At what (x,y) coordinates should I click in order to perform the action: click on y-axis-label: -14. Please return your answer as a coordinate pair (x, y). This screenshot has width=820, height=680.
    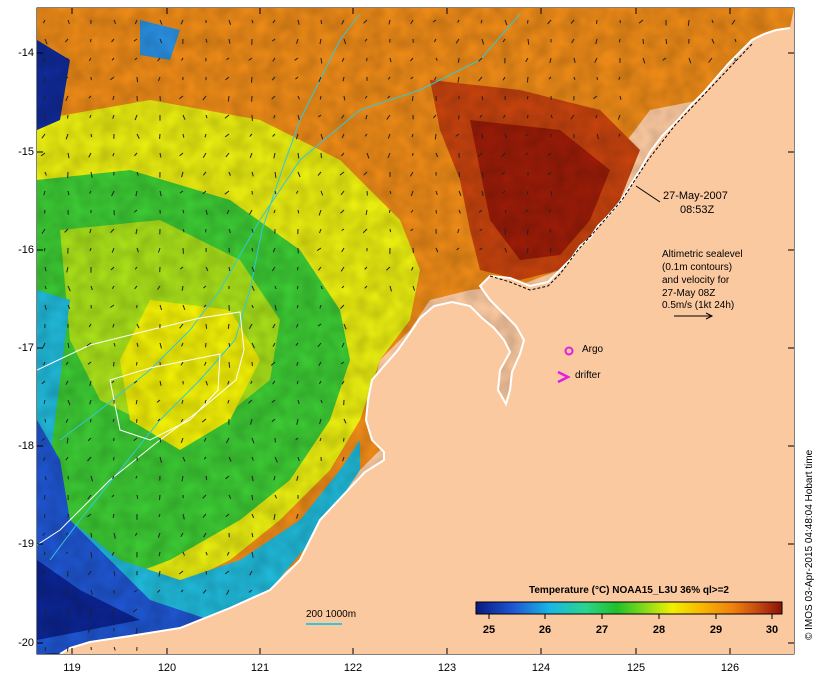
    Looking at the image, I should click on (26, 53).